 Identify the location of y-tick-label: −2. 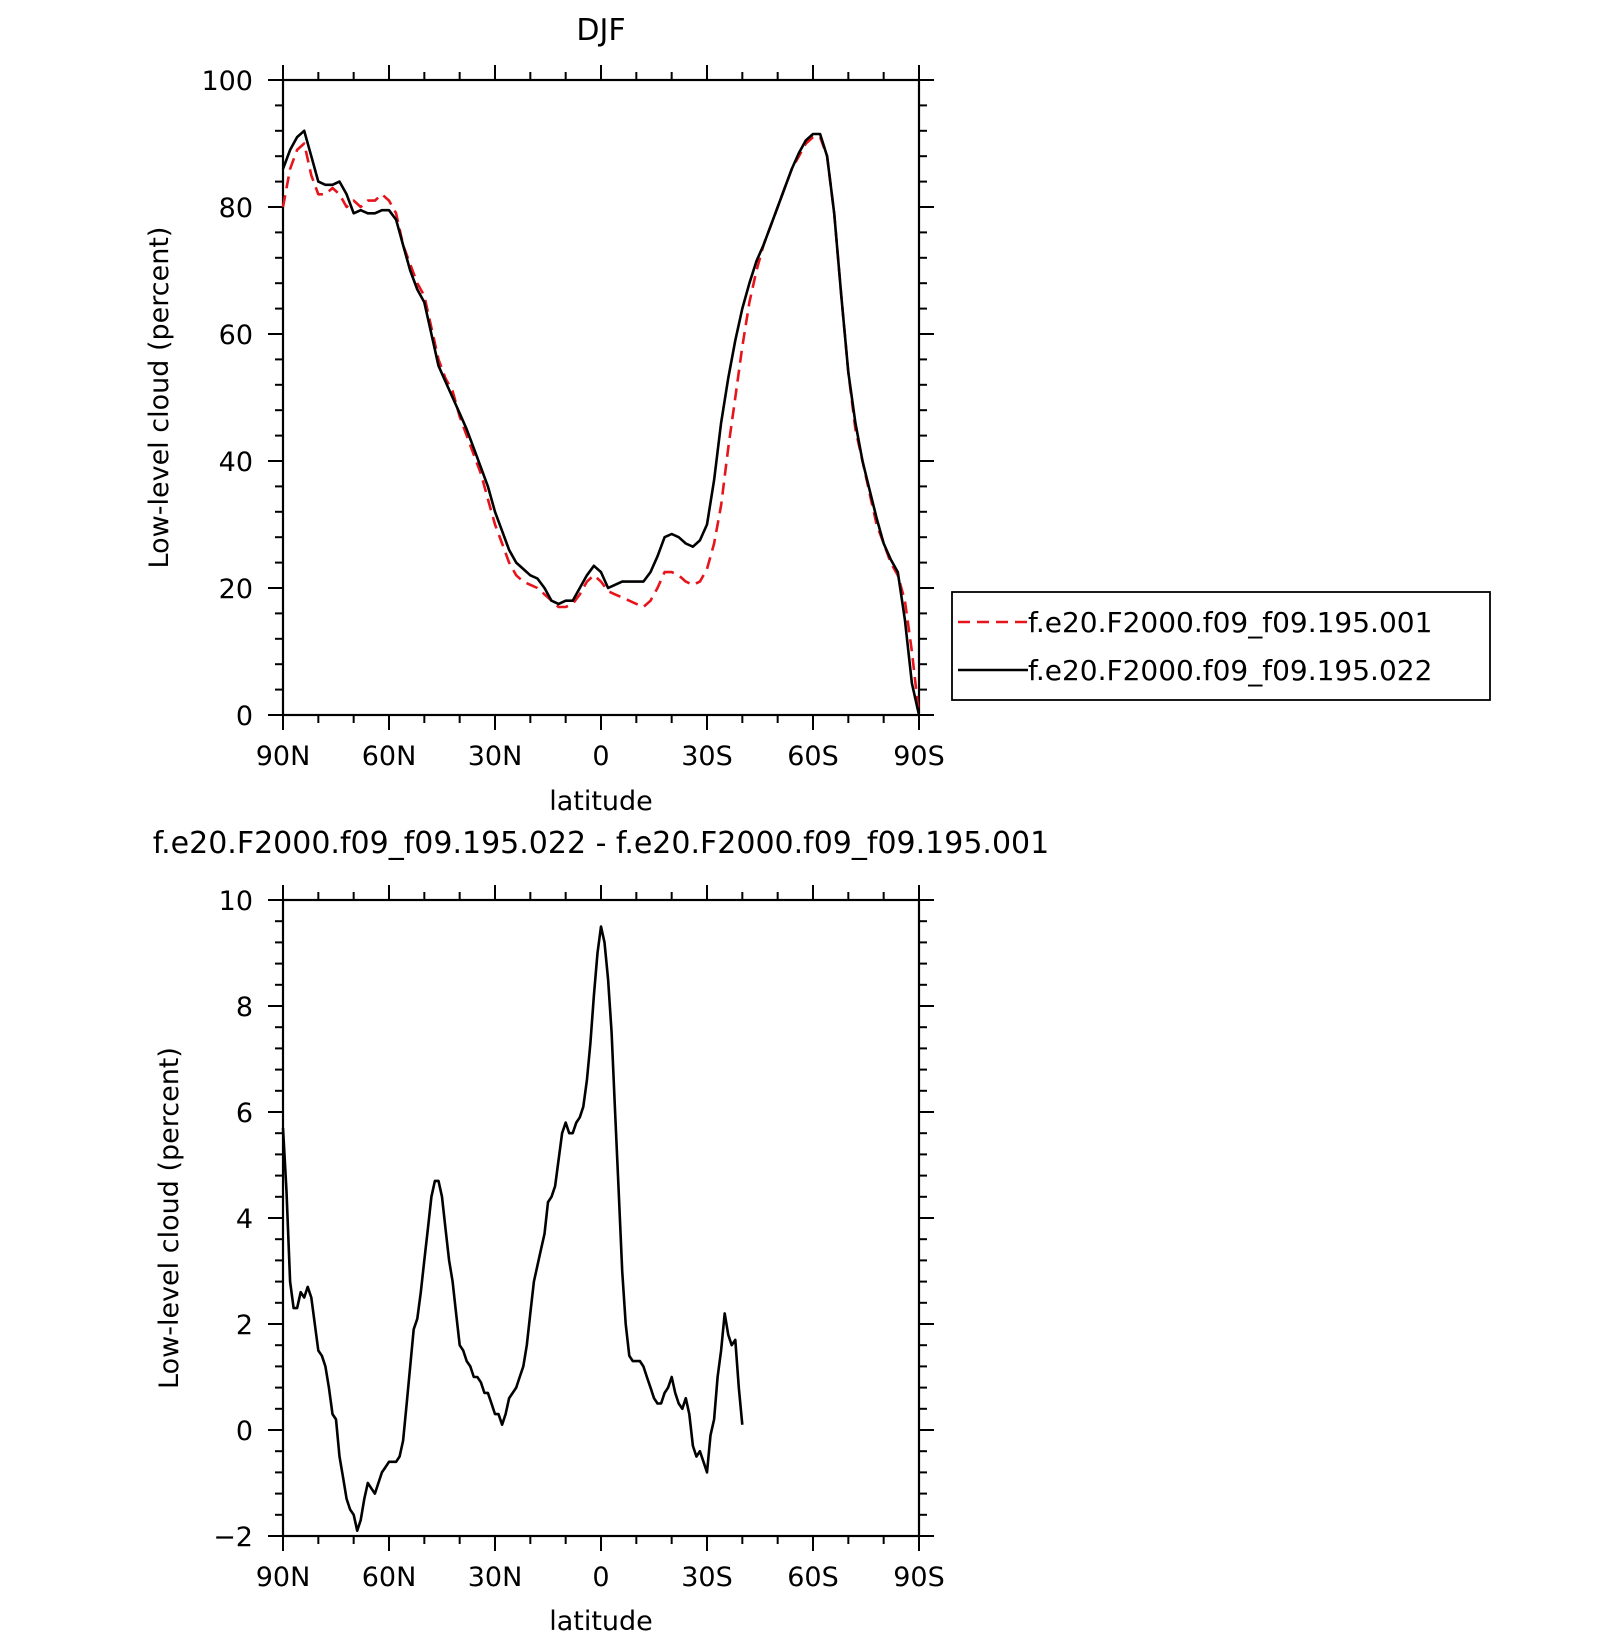
(233, 1537).